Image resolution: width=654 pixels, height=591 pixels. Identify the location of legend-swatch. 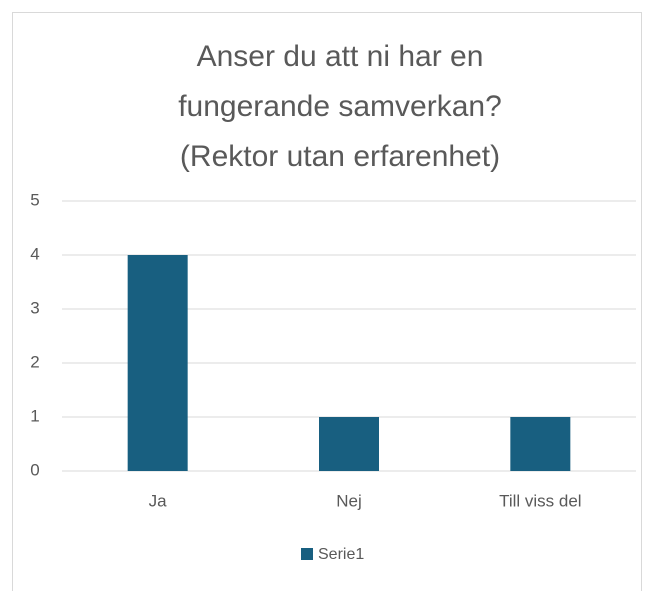
(307, 554).